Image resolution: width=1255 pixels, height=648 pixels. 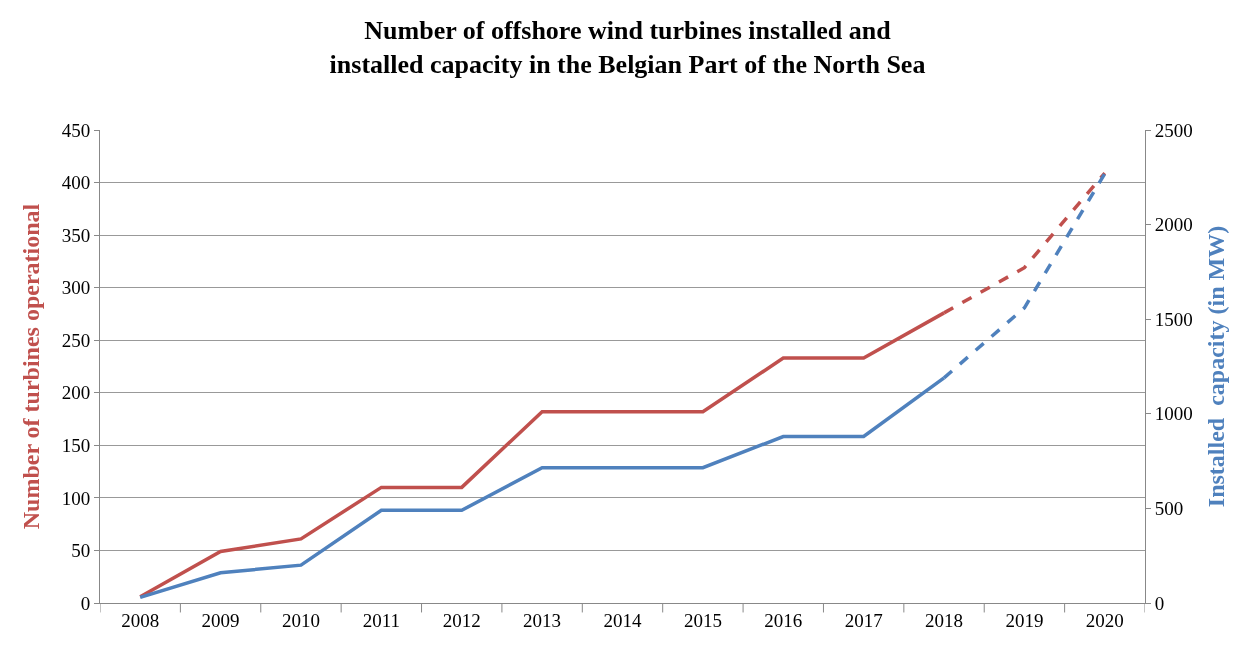 I want to click on x-tick-label: 2009, so click(x=220, y=620).